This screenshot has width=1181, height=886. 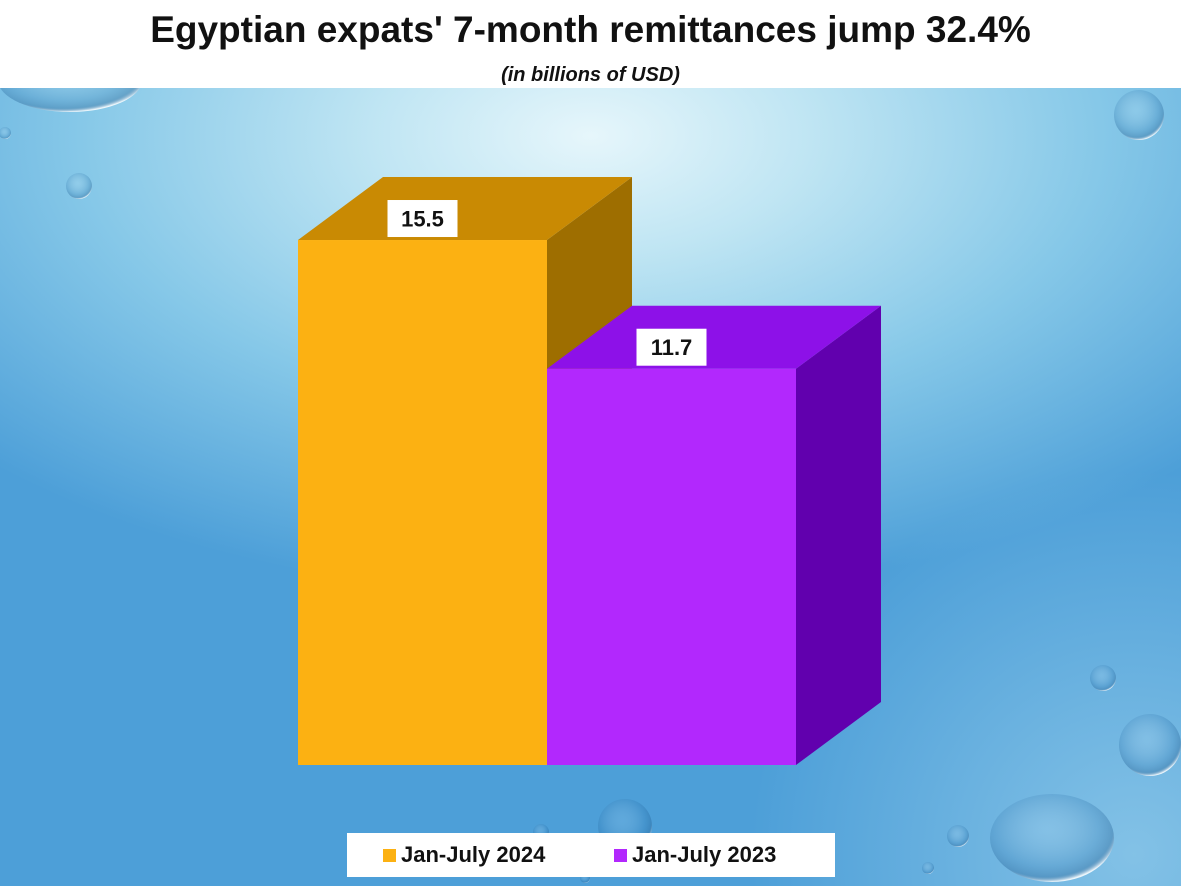 I want to click on data-label-text: 15.5, so click(x=422, y=219).